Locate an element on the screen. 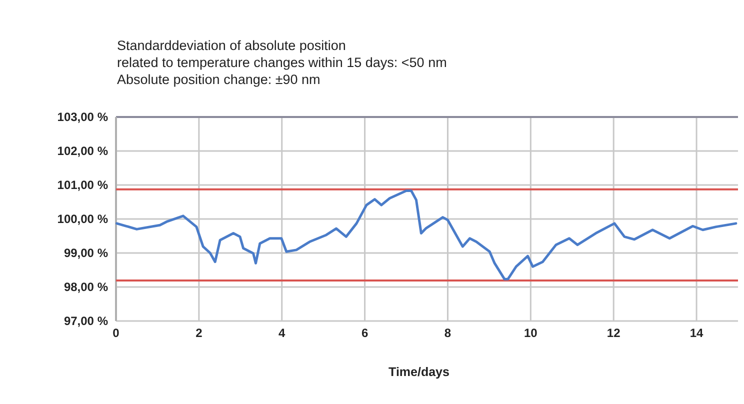  x-axis-title: Time/days is located at coordinates (419, 372).